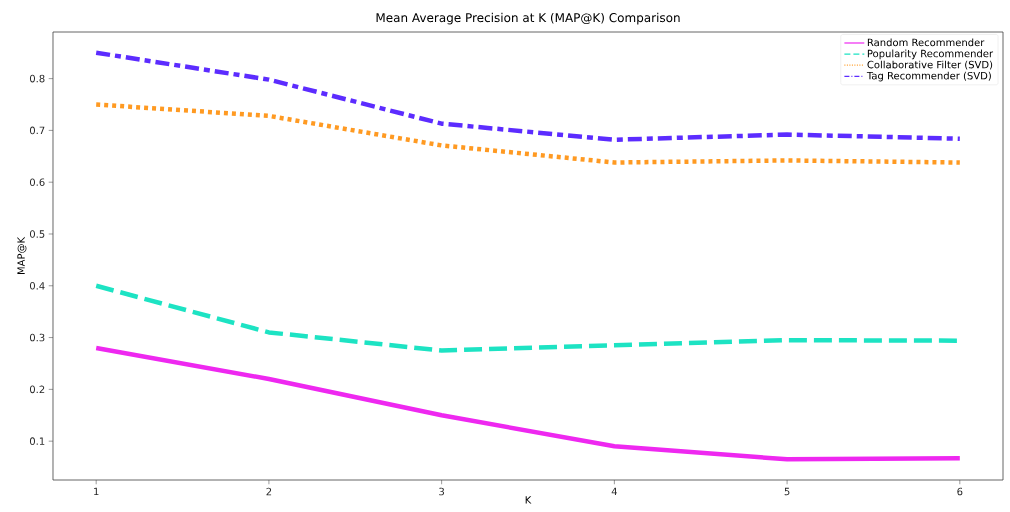 This screenshot has height=512, width=1010. Describe the element at coordinates (37, 285) in the screenshot. I see `y-tick-label: 0.4` at that location.